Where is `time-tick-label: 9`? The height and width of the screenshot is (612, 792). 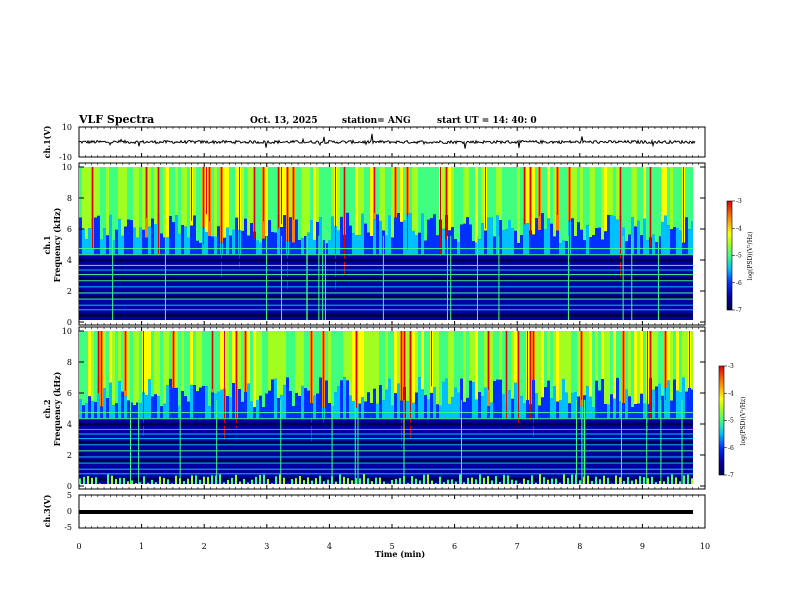 time-tick-label: 9 is located at coordinates (642, 546).